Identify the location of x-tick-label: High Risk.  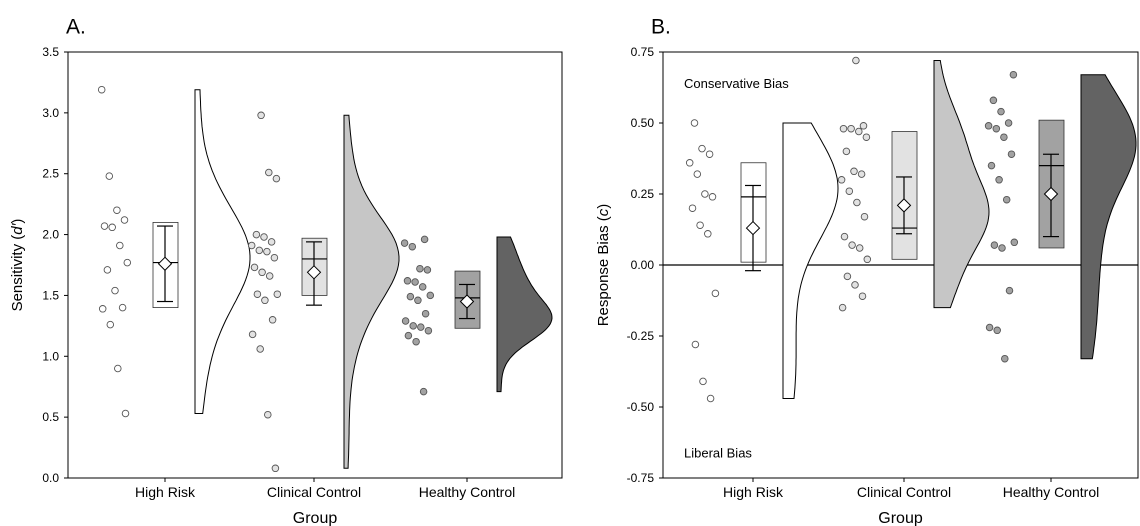
(165, 492).